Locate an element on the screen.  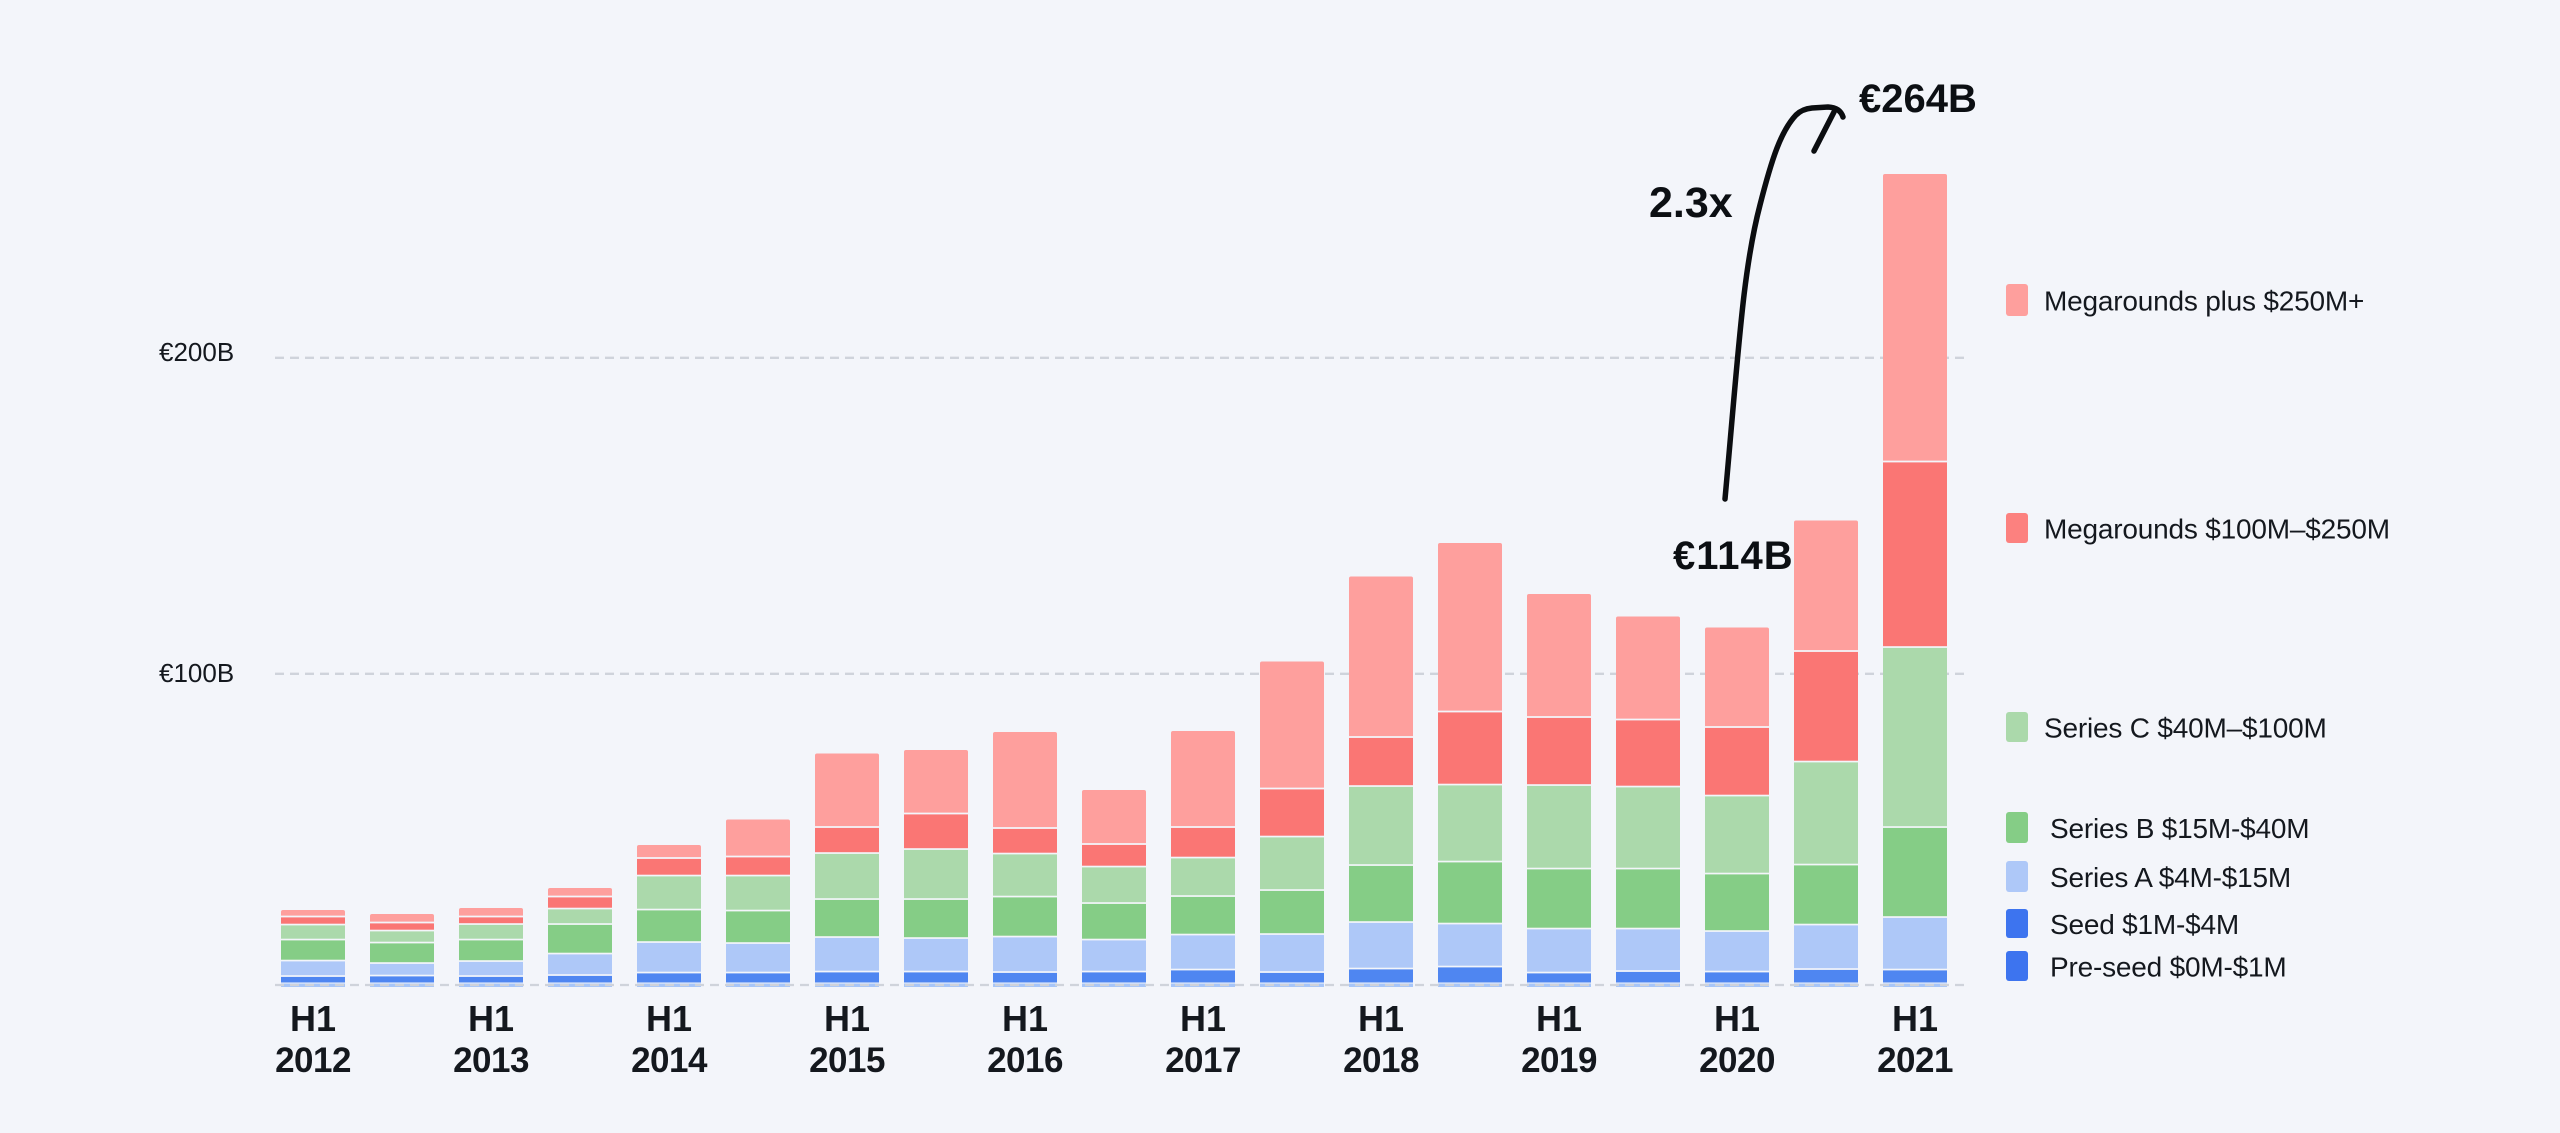
svg-text: Series B $15M-$40M is located at coordinates (2179, 828).